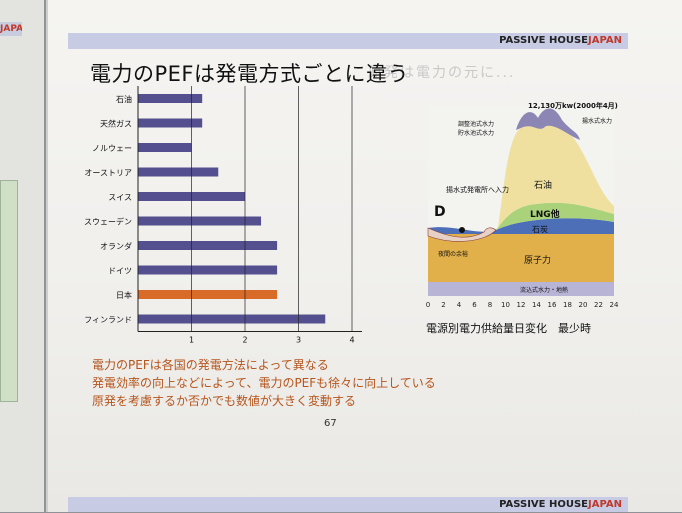 This screenshot has width=682, height=513. I want to click on left-page-green-box, so click(9, 291).